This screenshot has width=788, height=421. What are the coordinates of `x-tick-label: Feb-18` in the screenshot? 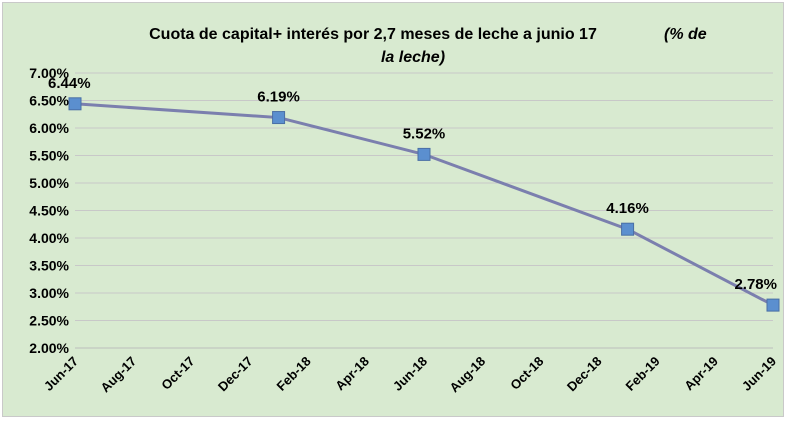 It's located at (294, 374).